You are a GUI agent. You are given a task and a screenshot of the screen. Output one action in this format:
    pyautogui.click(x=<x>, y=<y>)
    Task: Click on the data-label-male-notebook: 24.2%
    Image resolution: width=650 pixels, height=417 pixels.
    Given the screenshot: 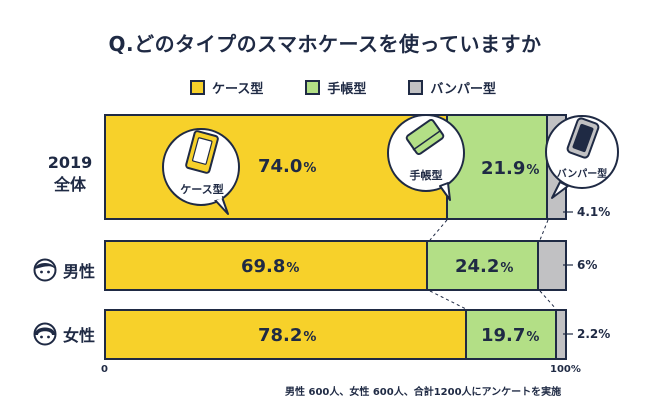 What is the action you would take?
    pyautogui.click(x=484, y=266)
    